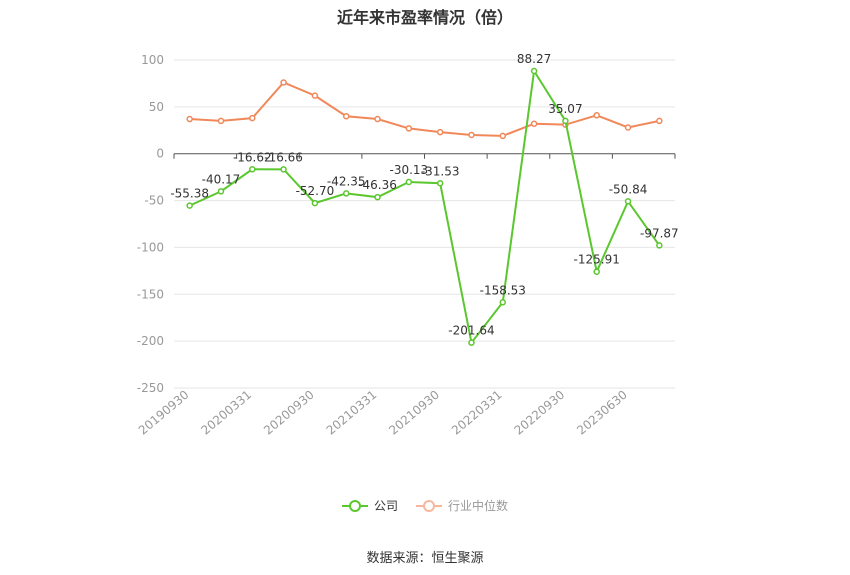 The width and height of the screenshot is (850, 575). Describe the element at coordinates (602, 413) in the screenshot. I see `x-tick-label: 20230630` at that location.